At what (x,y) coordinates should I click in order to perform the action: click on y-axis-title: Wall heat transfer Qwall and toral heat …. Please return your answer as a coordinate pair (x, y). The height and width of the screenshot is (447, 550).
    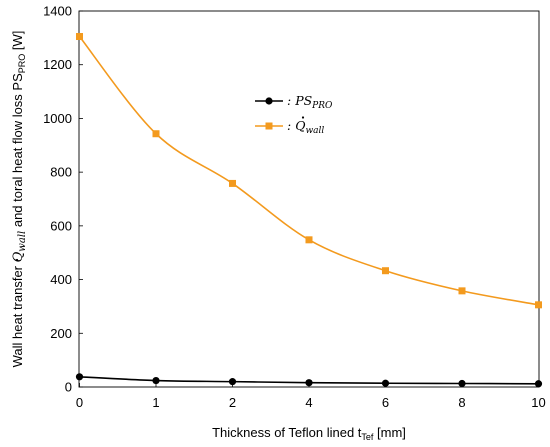
    Looking at the image, I should click on (19, 199).